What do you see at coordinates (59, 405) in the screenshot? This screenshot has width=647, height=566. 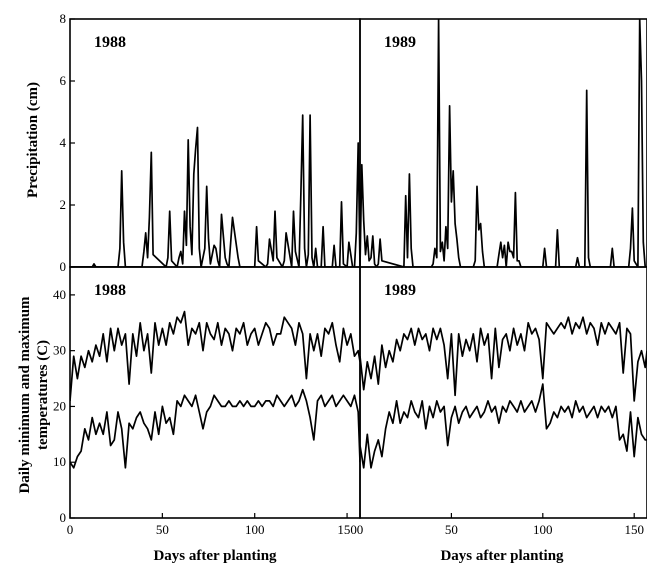 I see `y-tick-label: 20` at bounding box center [59, 405].